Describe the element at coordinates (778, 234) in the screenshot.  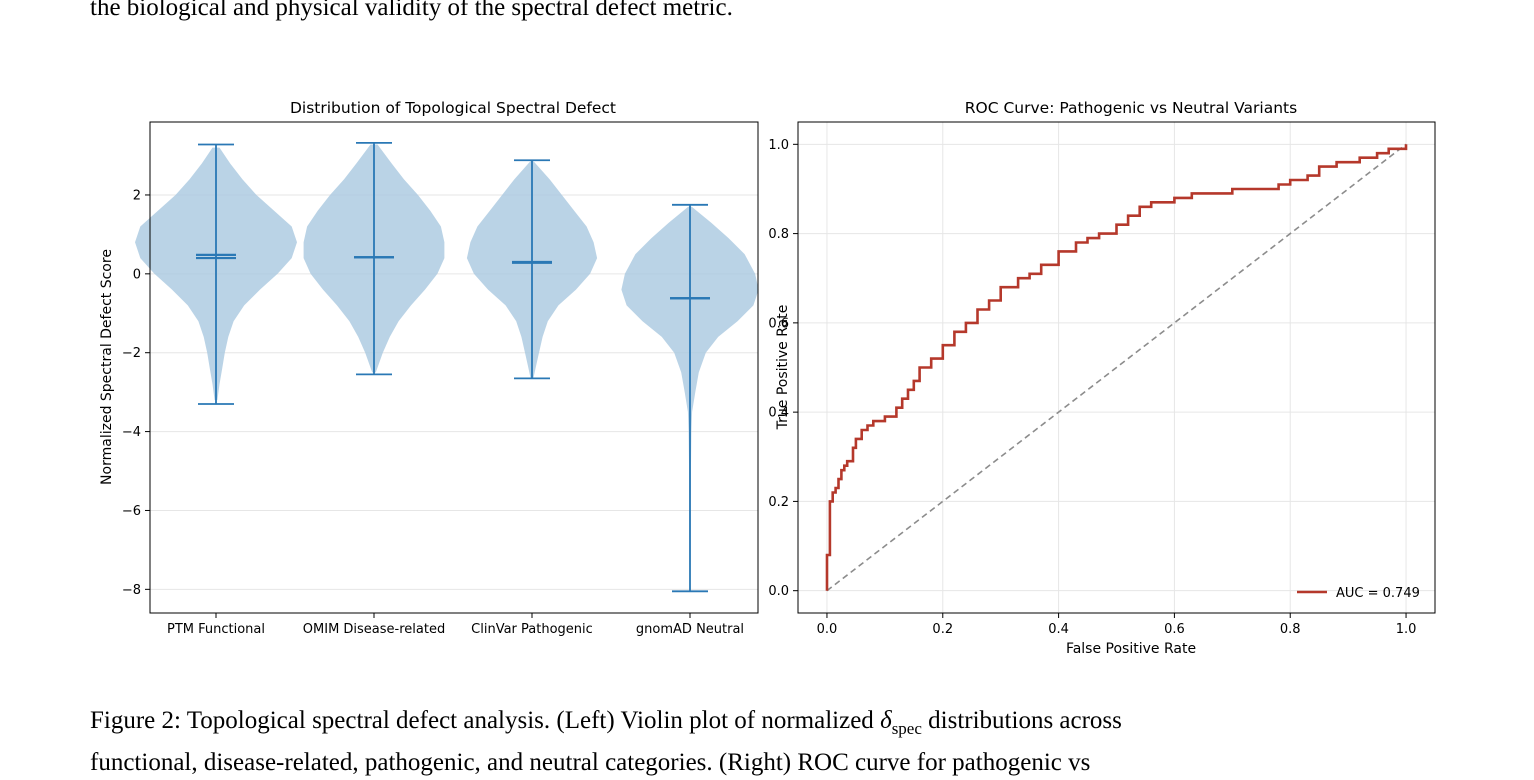
I see `right-y-tick-label: 0.8` at that location.